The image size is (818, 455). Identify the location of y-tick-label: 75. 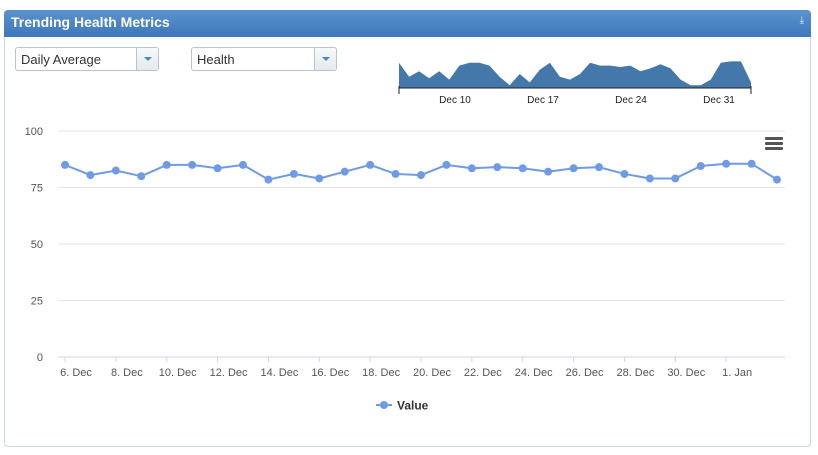
(37, 189).